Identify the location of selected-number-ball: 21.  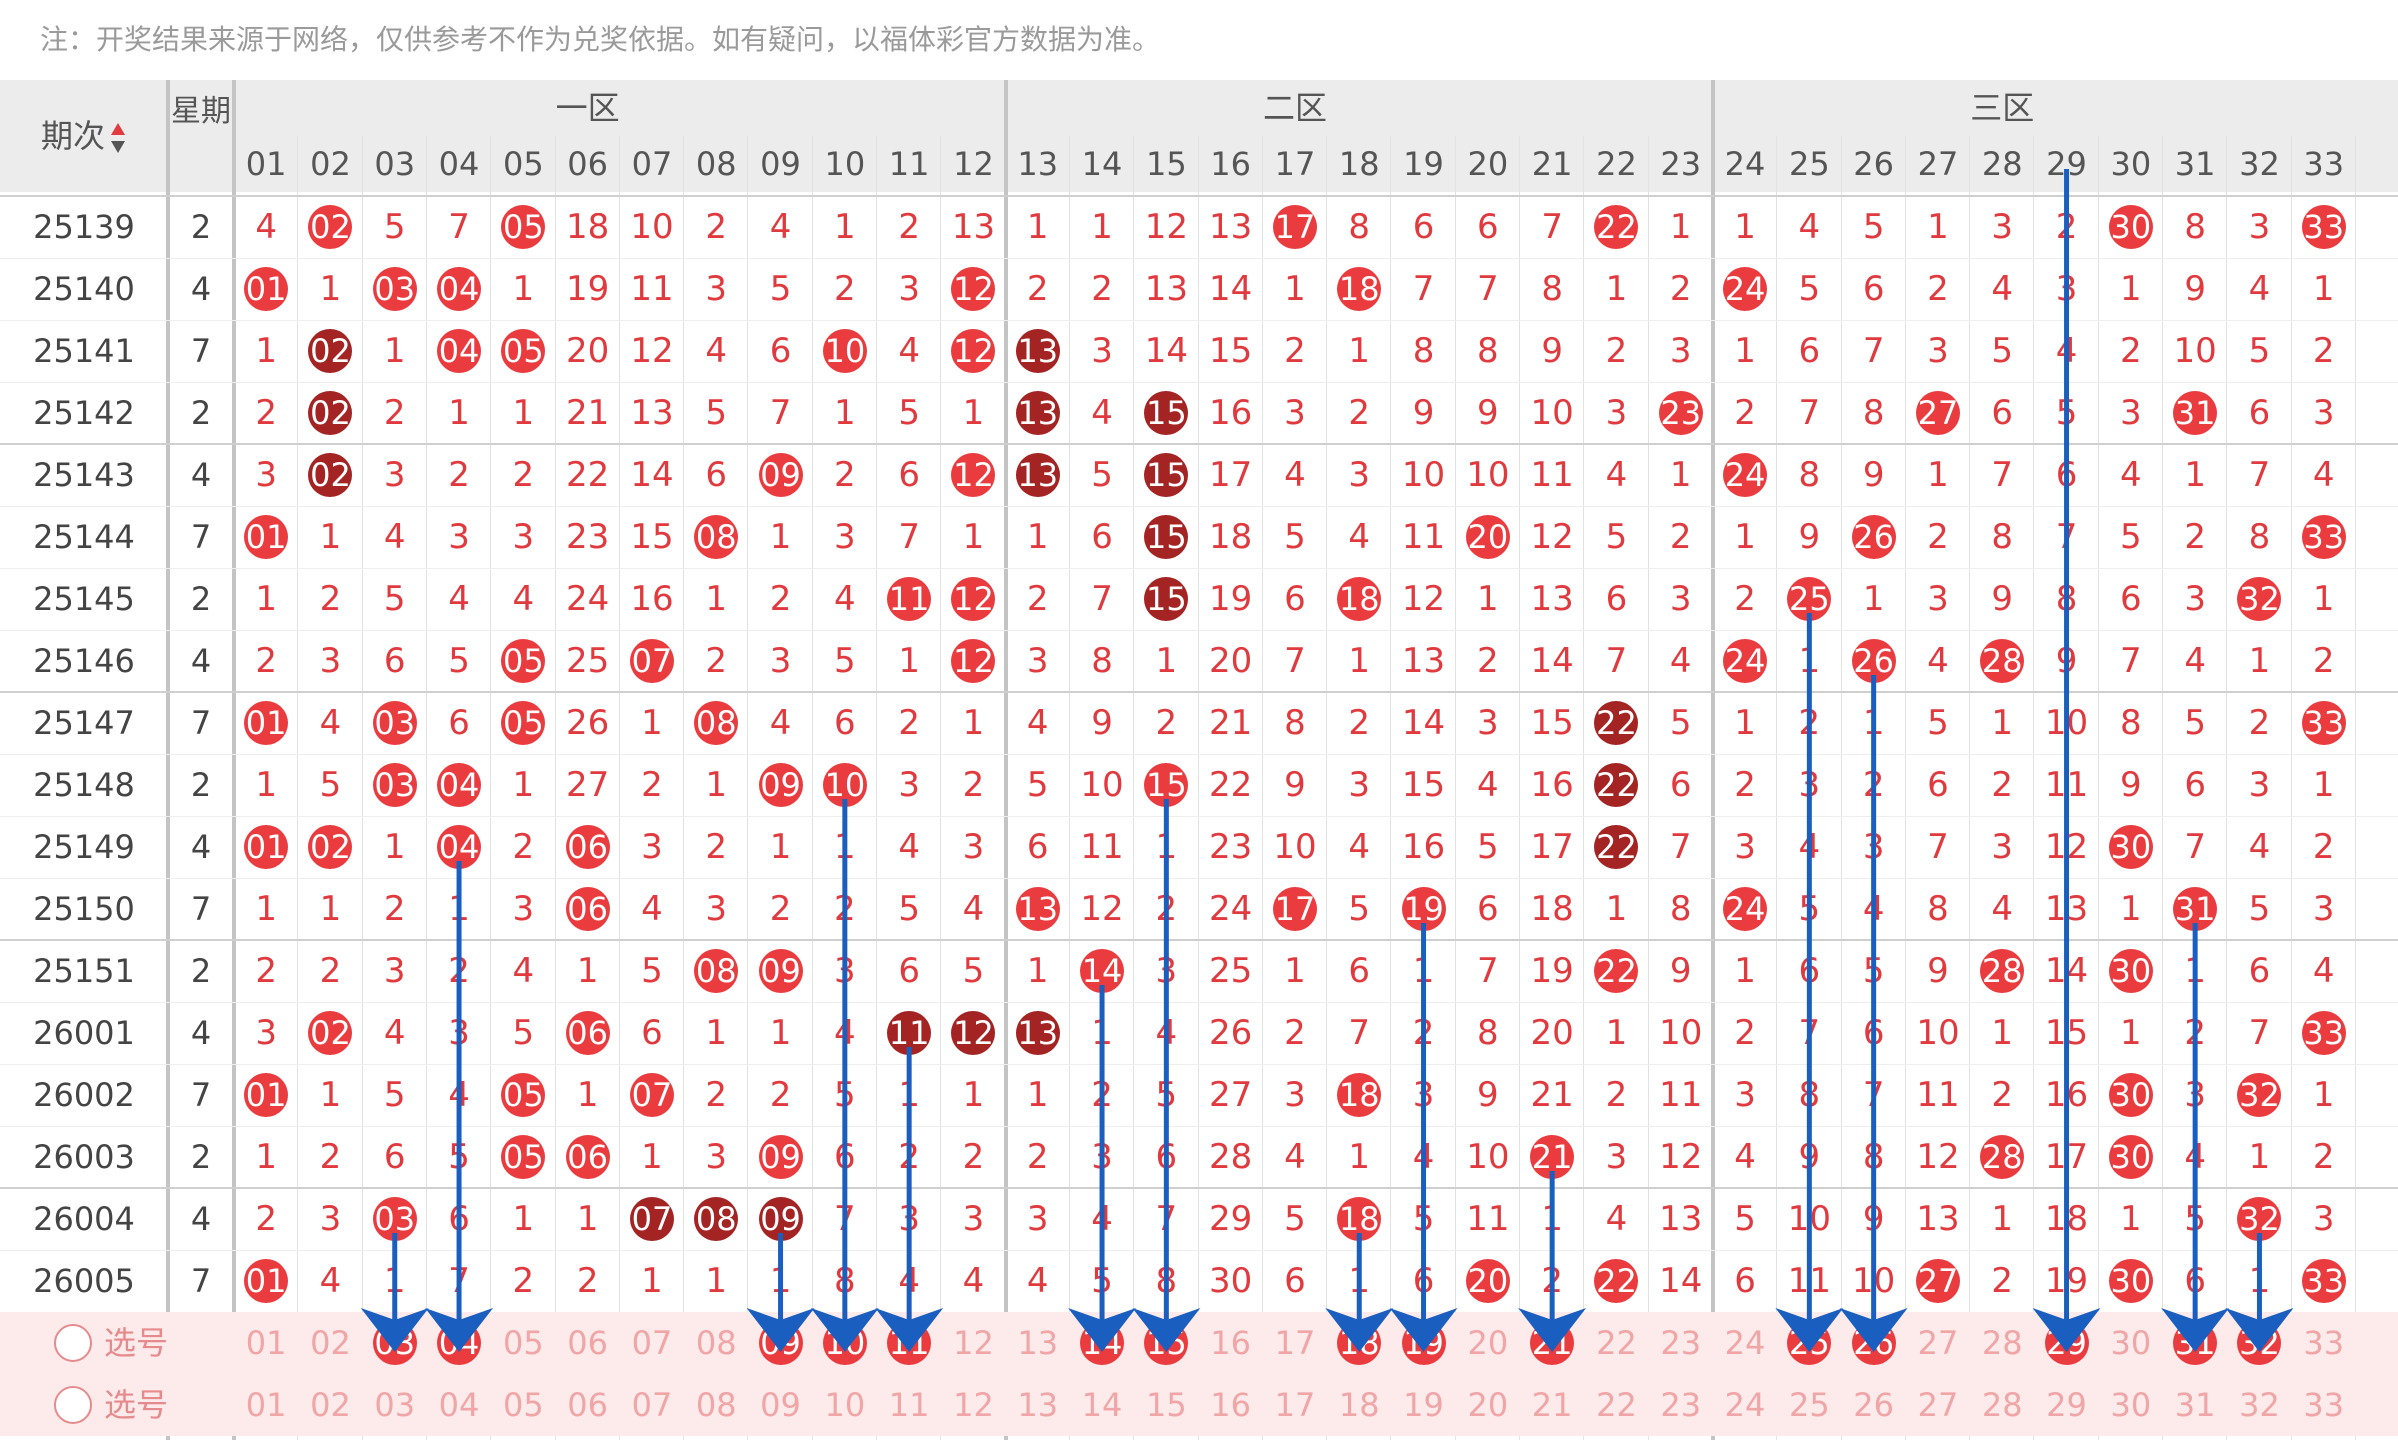
(1552, 1343).